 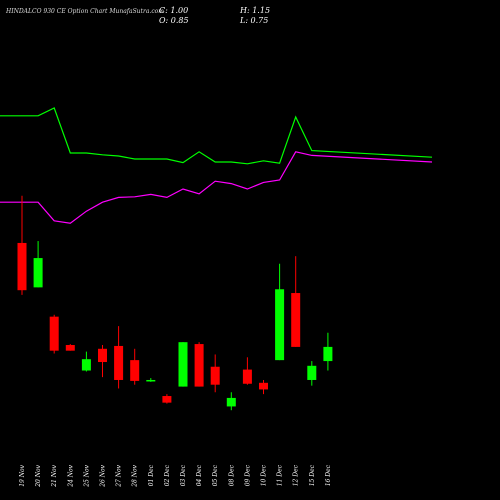 I want to click on x-tick-label: 26 Nov, so click(x=103, y=475).